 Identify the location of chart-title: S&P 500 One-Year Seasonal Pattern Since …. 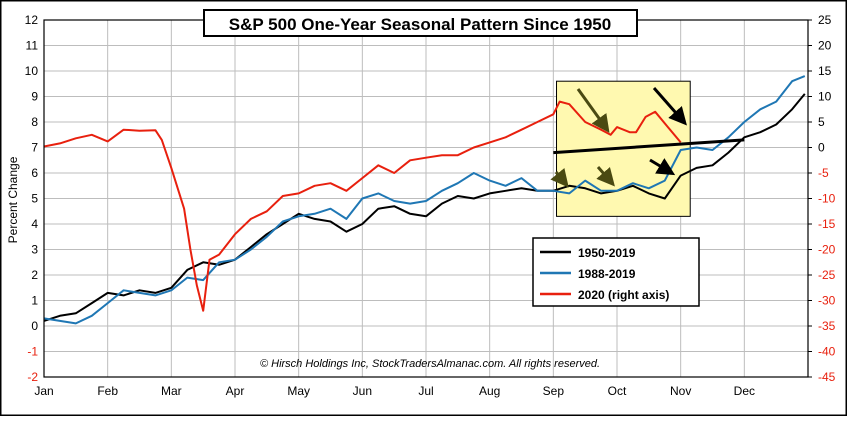
(420, 24).